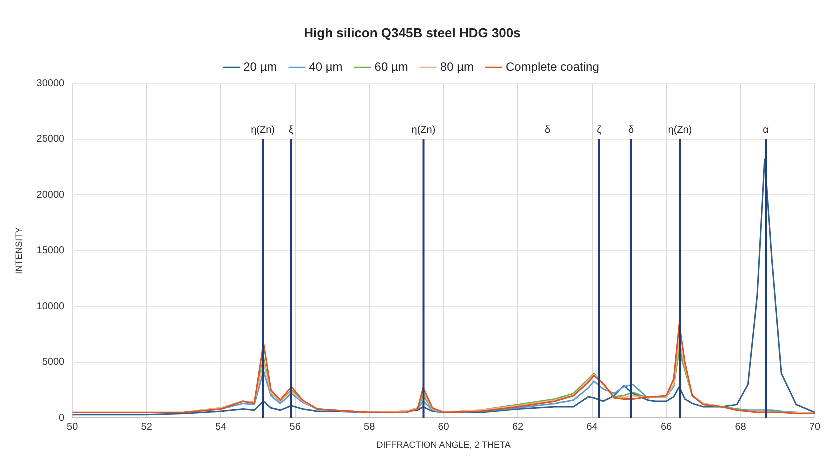 Image resolution: width=835 pixels, height=463 pixels. I want to click on x-tick-label: 60, so click(444, 427).